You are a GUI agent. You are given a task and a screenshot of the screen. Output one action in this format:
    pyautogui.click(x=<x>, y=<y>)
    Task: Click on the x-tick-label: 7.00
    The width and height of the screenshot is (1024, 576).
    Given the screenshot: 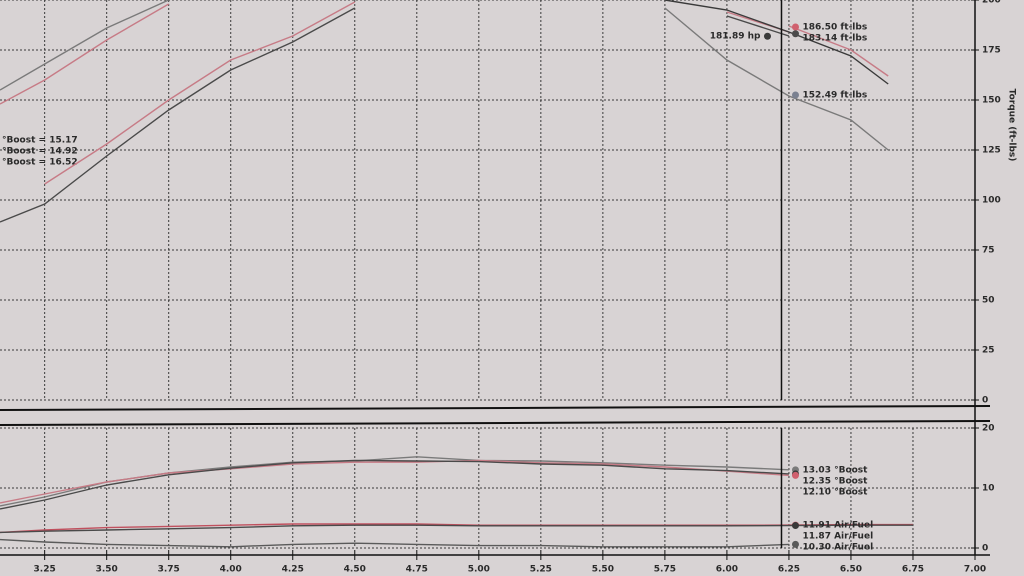 What is the action you would take?
    pyautogui.click(x=975, y=570)
    